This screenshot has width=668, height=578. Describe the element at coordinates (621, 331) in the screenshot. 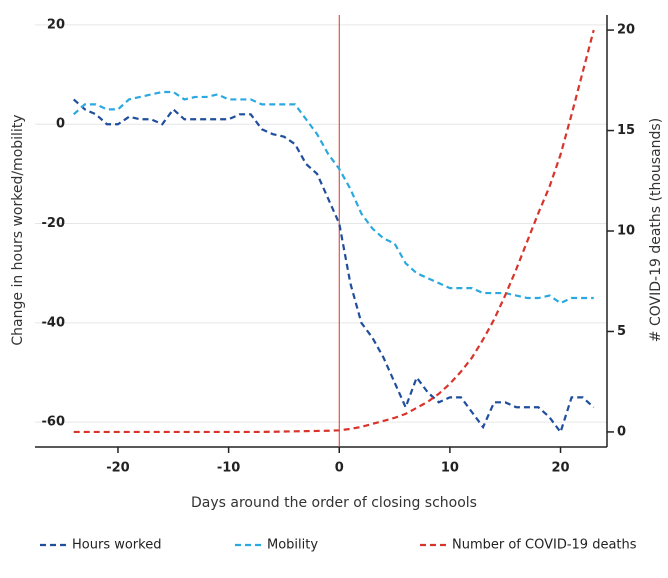

I see `y2-tick-label: 5` at that location.